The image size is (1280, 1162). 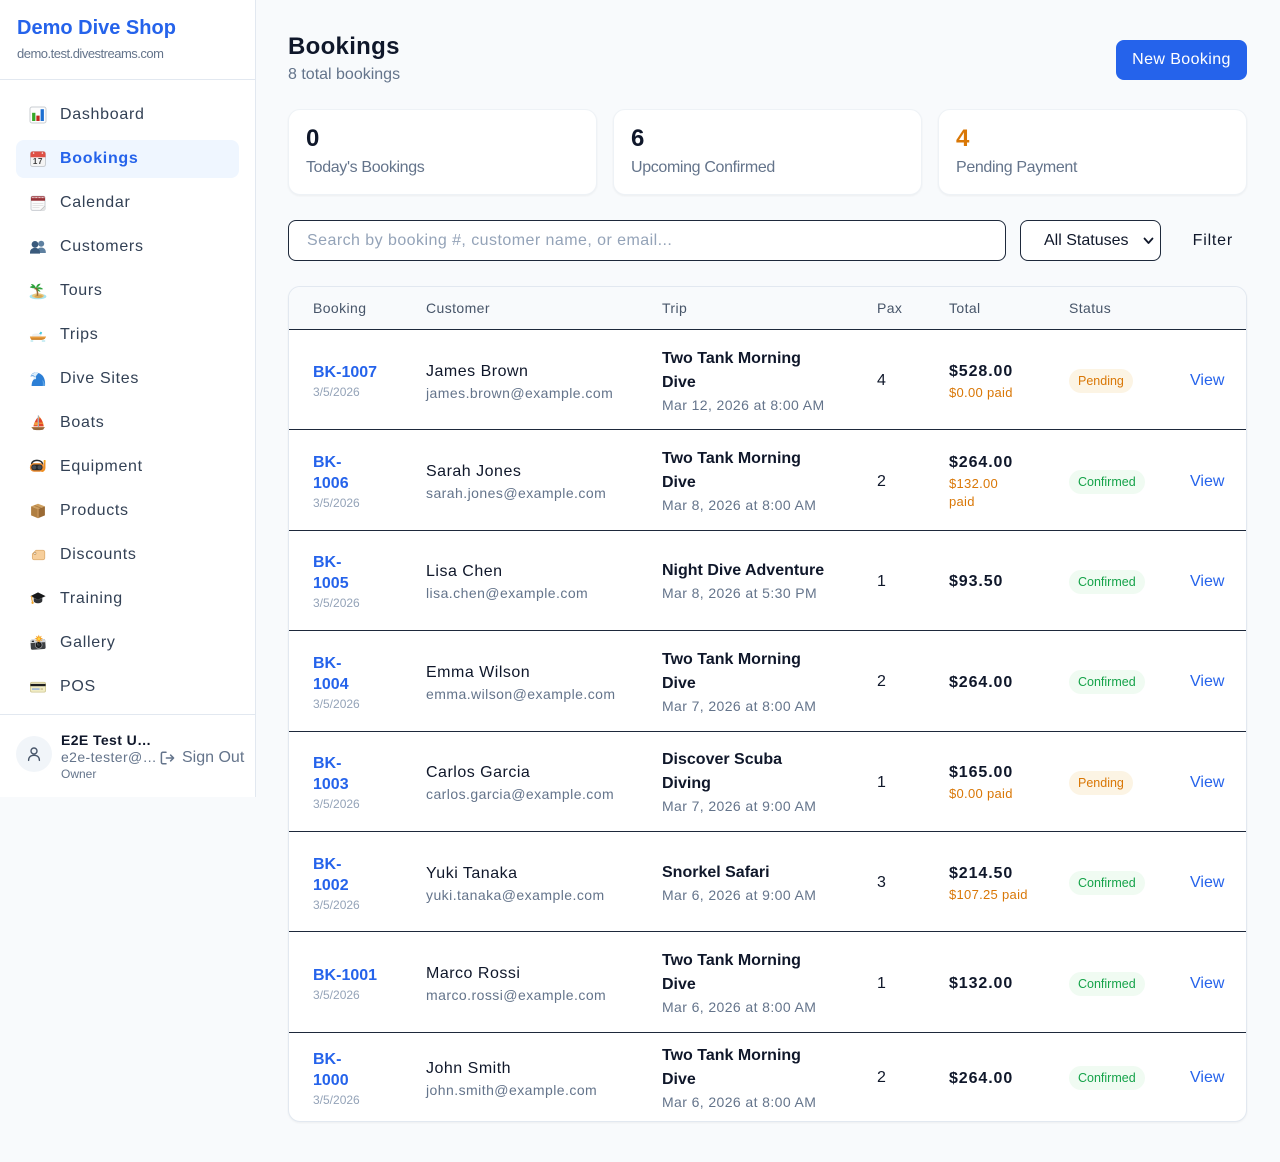 What do you see at coordinates (38, 161) in the screenshot?
I see `svg-text: 17` at bounding box center [38, 161].